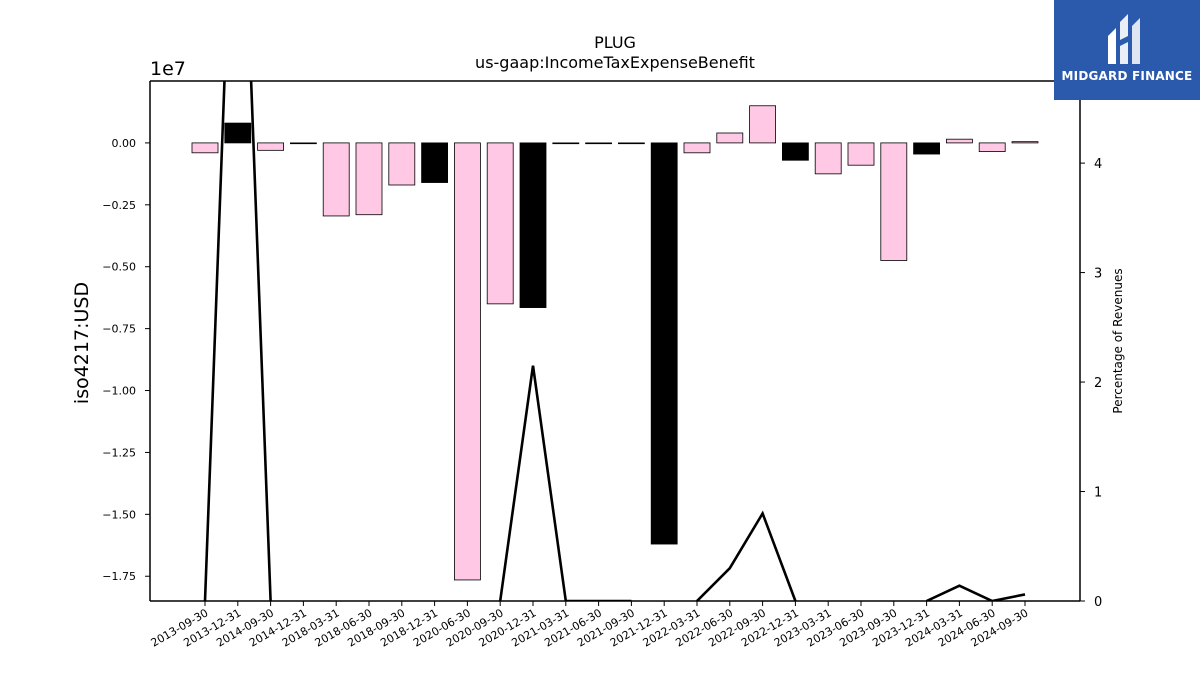  What do you see at coordinates (119, 267) in the screenshot?
I see `y-tick-label: −0.50` at bounding box center [119, 267].